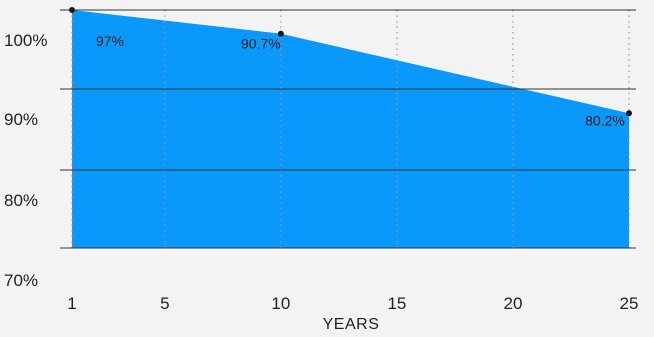 The image size is (654, 337). Describe the element at coordinates (351, 324) in the screenshot. I see `x-axis-title: YEARS` at that location.